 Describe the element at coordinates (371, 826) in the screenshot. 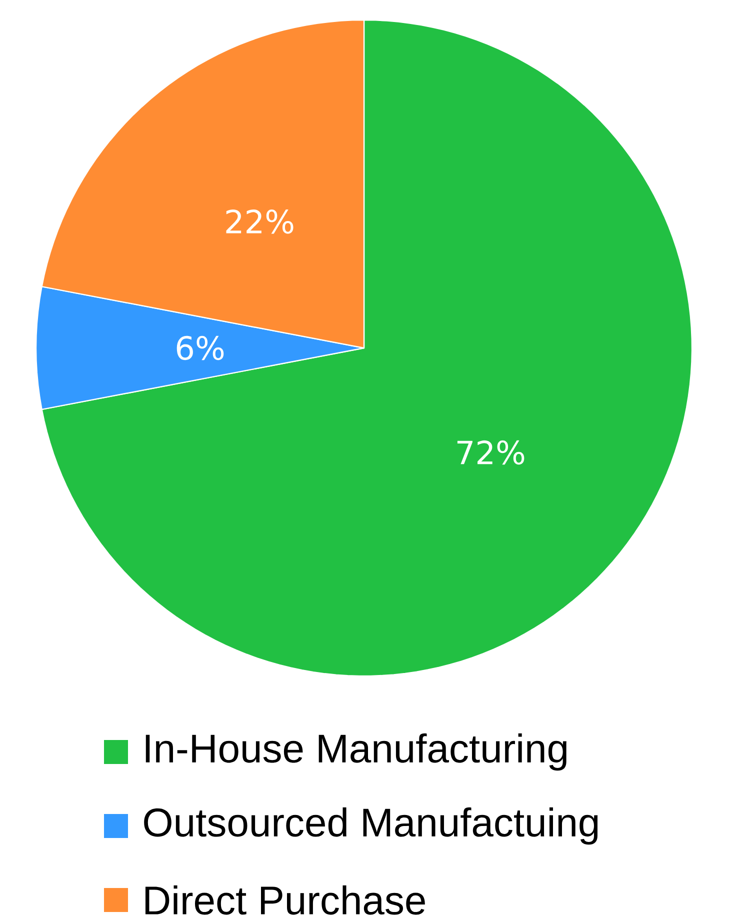

I see `legend-label: Outsourced Manufactuing` at that location.